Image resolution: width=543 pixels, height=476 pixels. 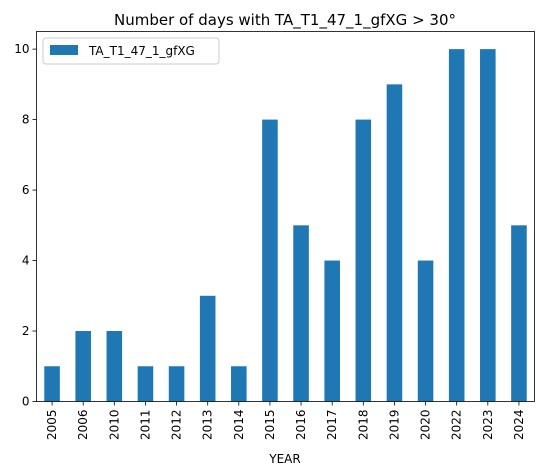 What do you see at coordinates (519, 425) in the screenshot?
I see `x-tick-label-2024: 2024` at bounding box center [519, 425].